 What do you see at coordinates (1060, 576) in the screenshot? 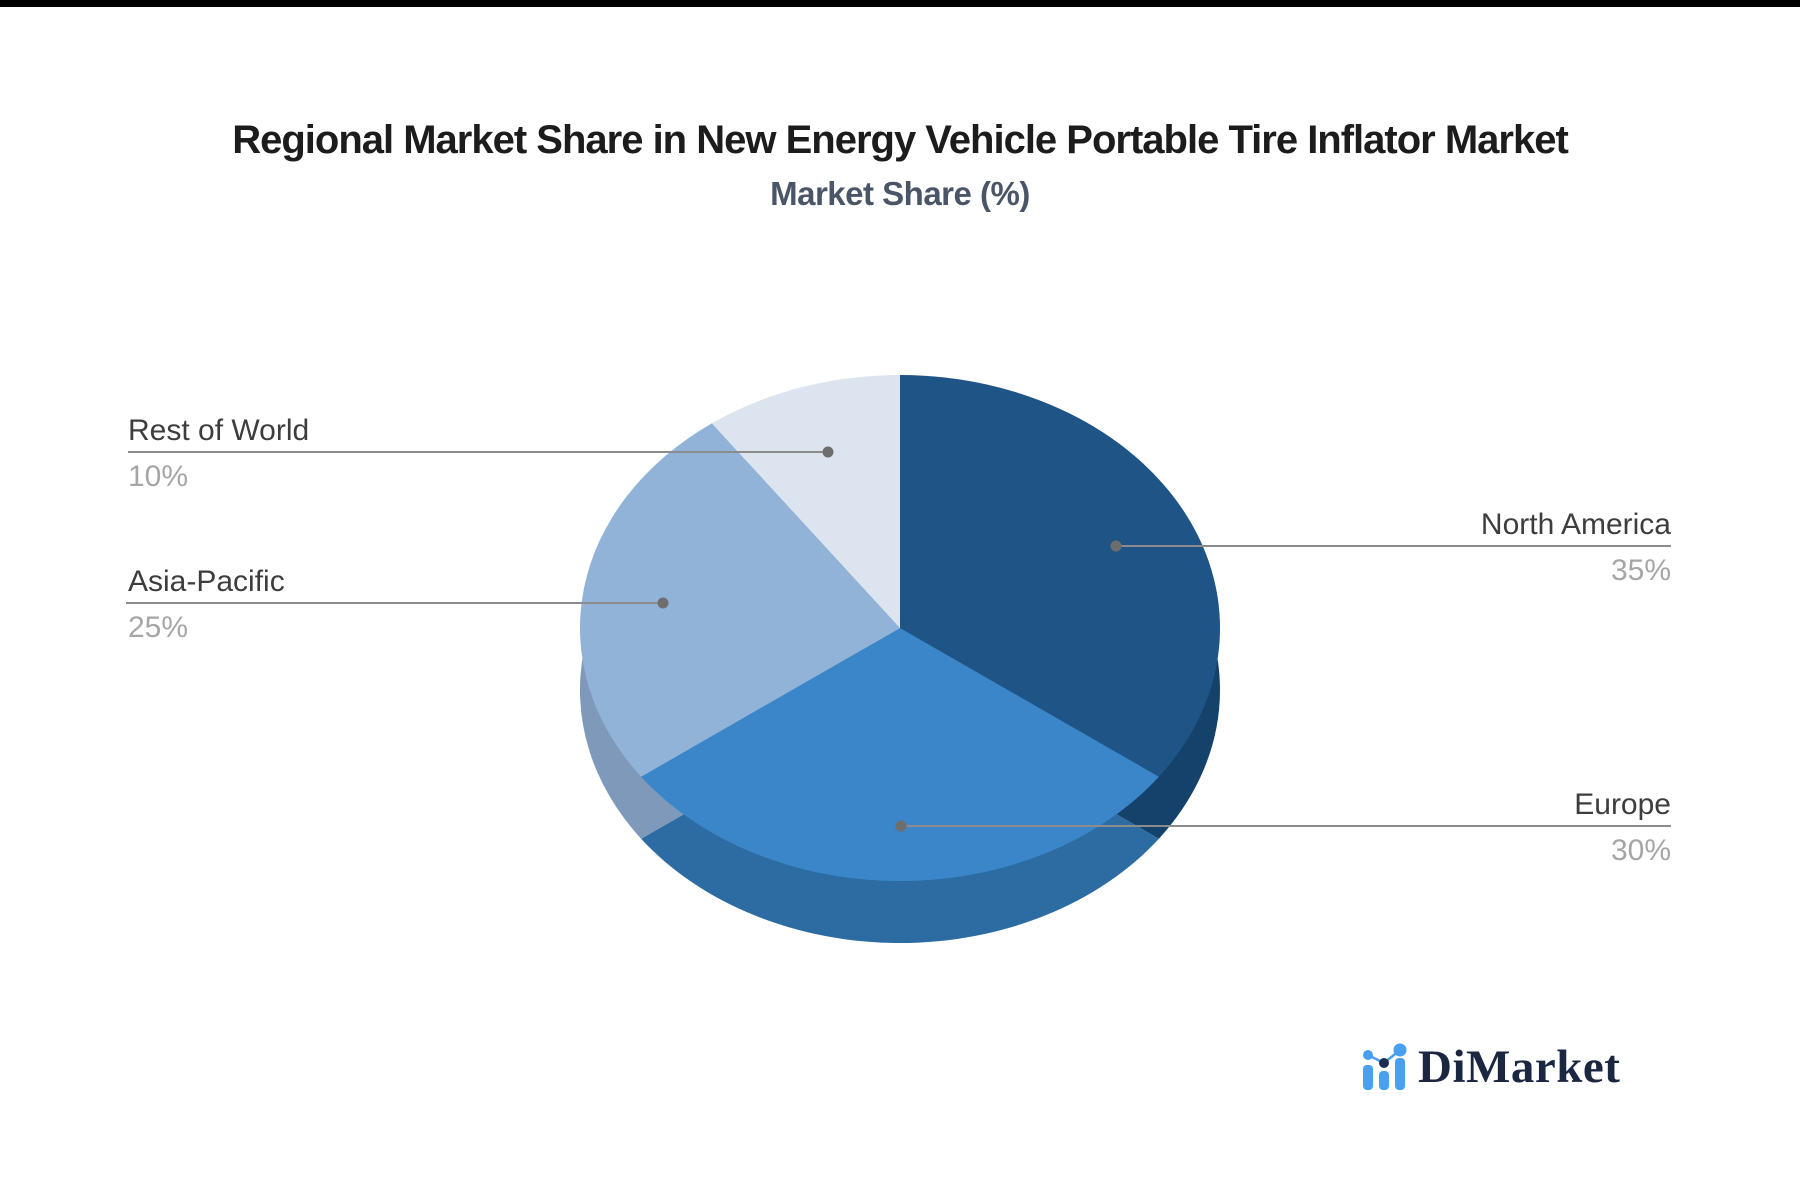
I see `pie-top-slice-north-america` at bounding box center [1060, 576].